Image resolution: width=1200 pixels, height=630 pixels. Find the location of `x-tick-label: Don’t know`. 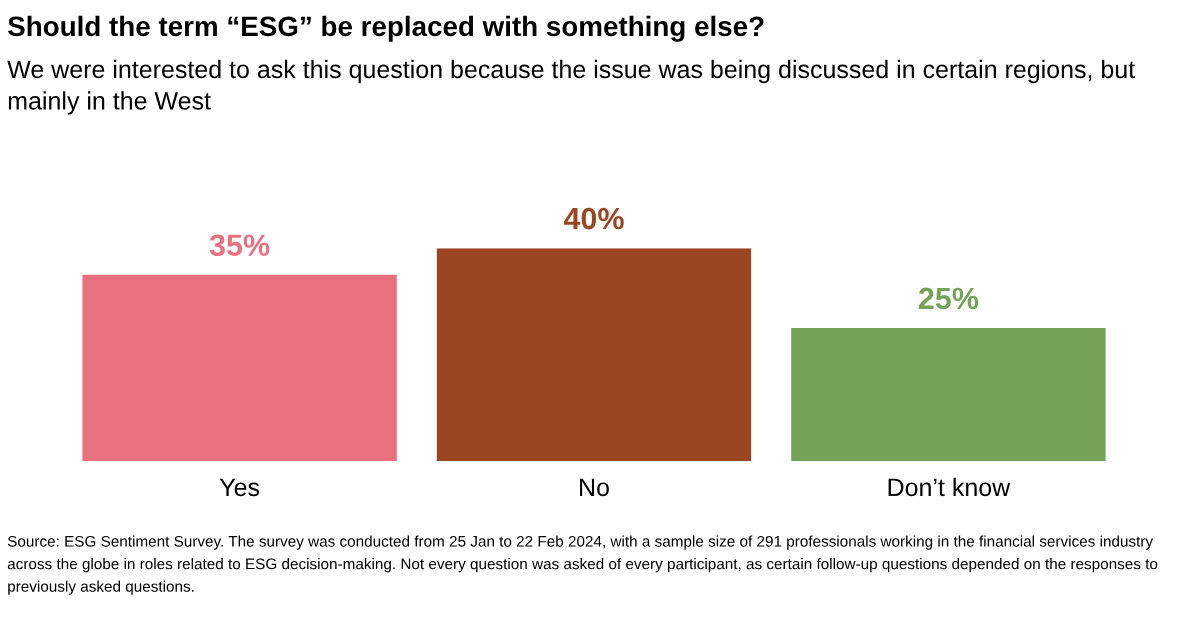

x-tick-label: Don’t know is located at coordinates (949, 487).